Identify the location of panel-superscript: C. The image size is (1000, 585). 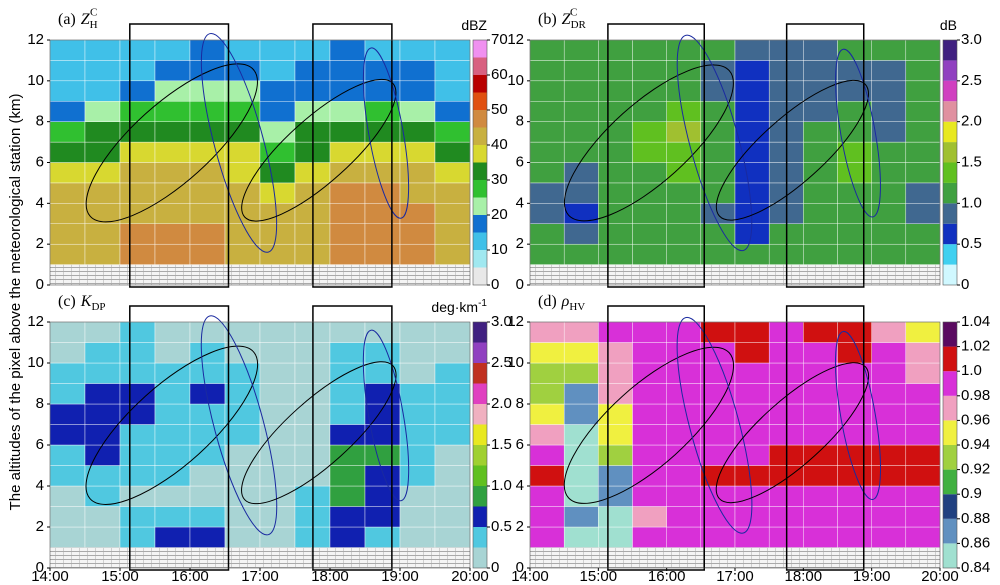
(93, 13).